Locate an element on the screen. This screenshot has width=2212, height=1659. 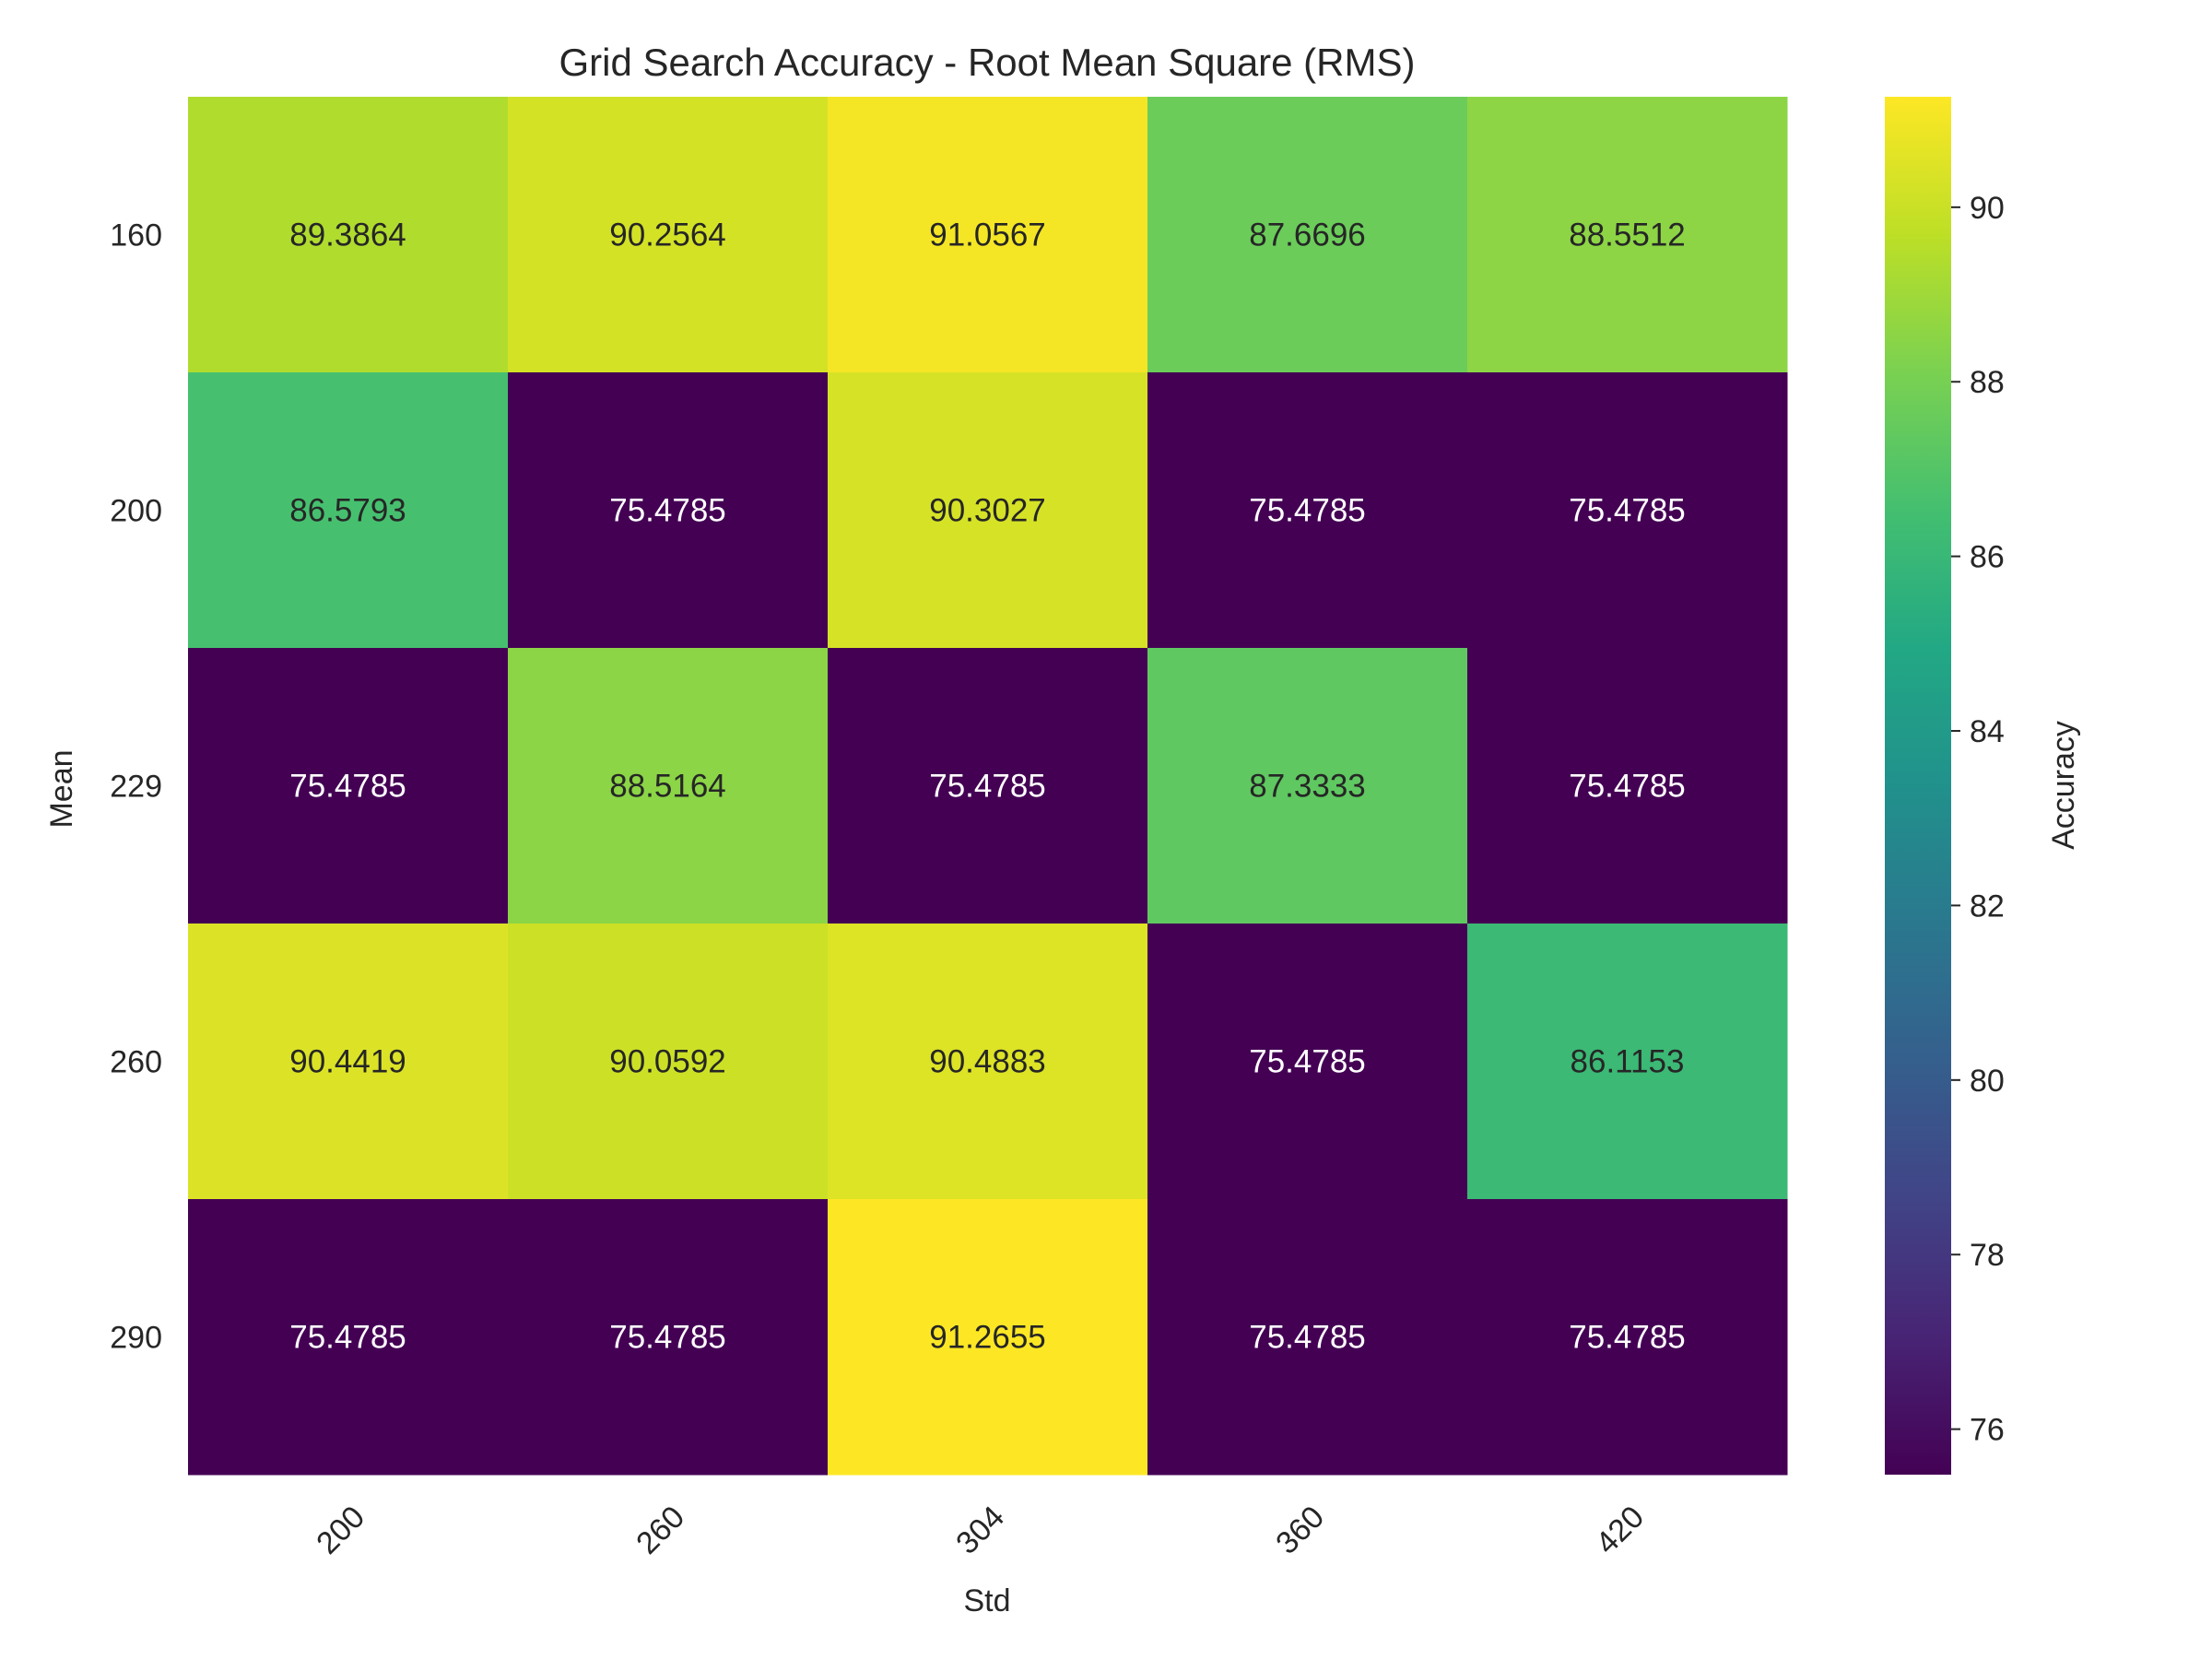
heatmap-cell-r0-c1 is located at coordinates (668, 235).